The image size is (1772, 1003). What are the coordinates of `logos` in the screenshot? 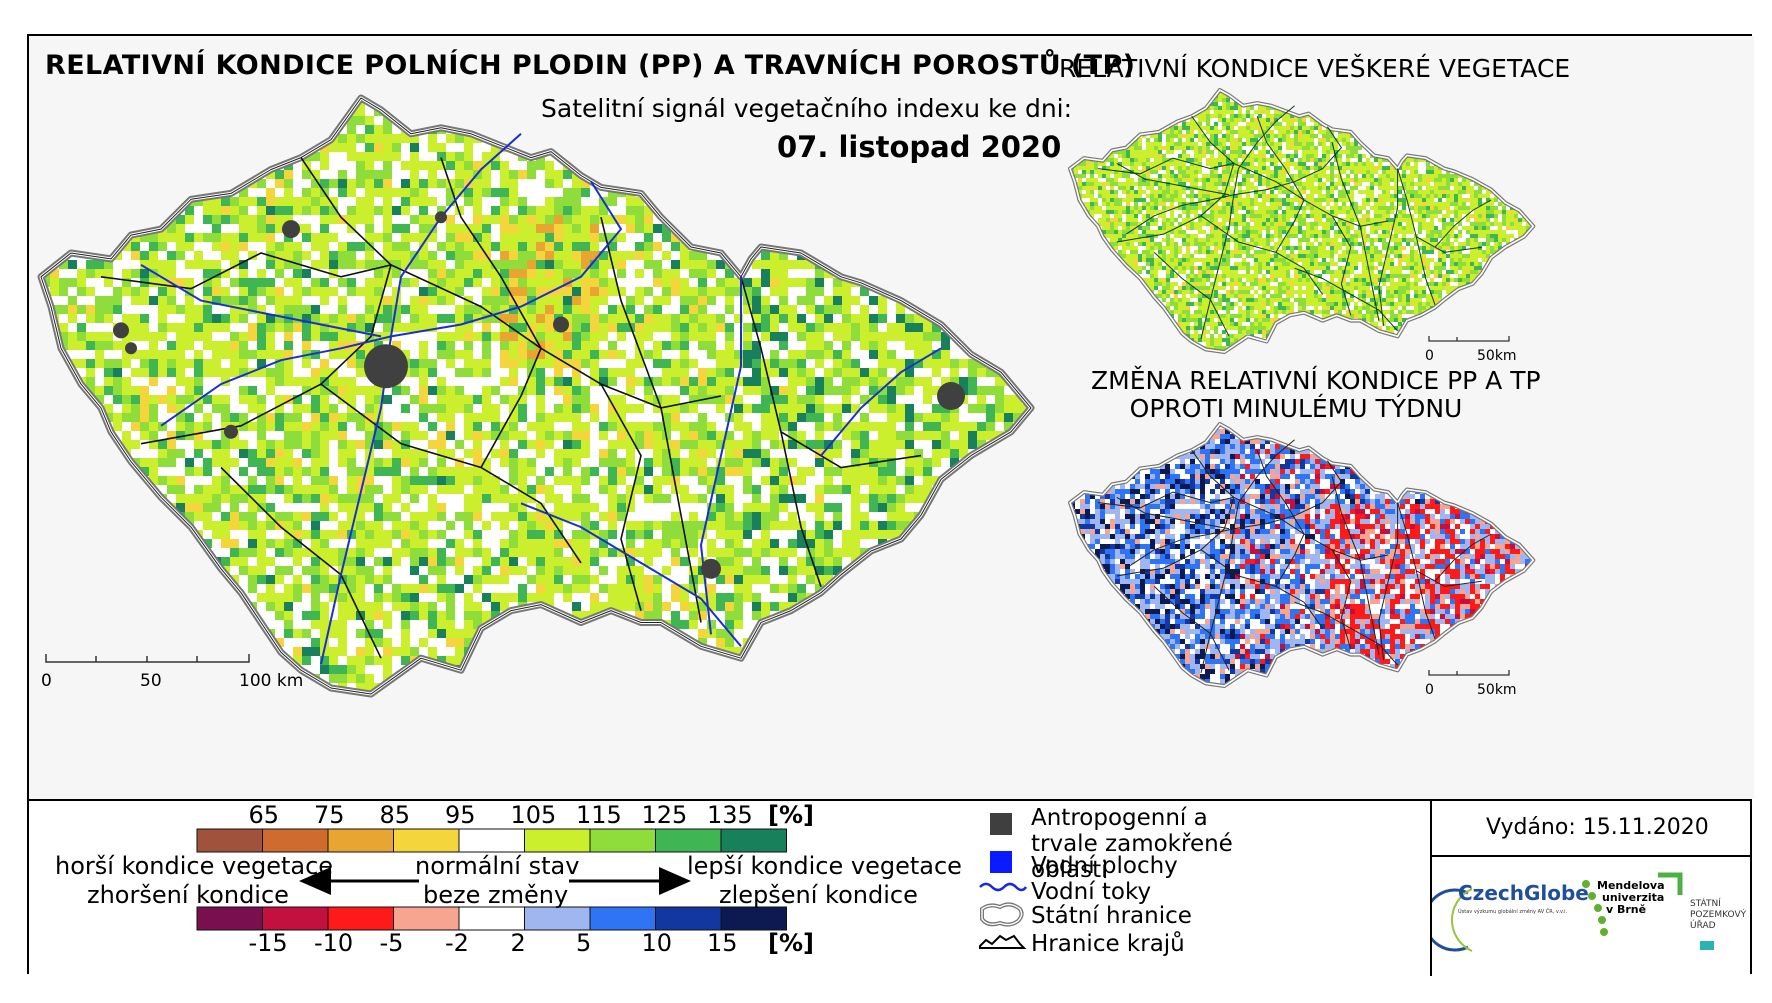 It's located at (1573, 912).